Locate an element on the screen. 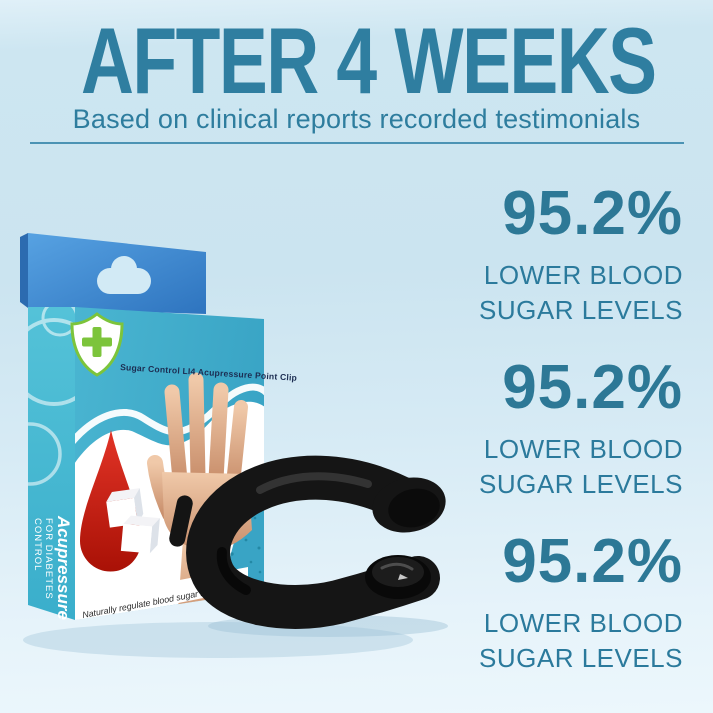 The height and width of the screenshot is (713, 713). stat-label-3: LOWER BLOOD SUGAR LEVELS is located at coordinates (581, 641).